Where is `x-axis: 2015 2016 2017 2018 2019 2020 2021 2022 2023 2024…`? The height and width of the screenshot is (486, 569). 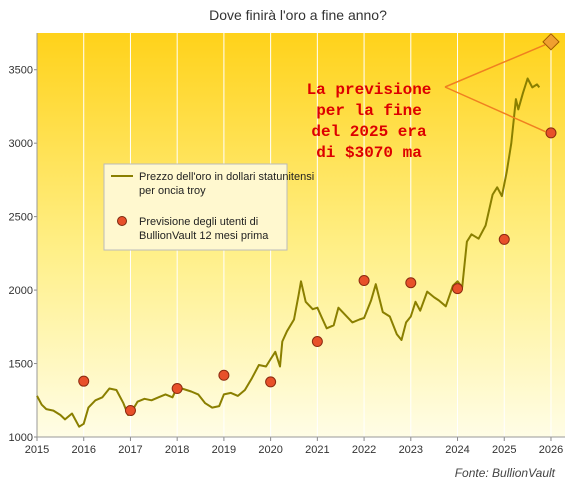 x-axis: 2015 2016 2017 2018 2019 2020 2021 2022 2023 2024… is located at coordinates (295, 446).